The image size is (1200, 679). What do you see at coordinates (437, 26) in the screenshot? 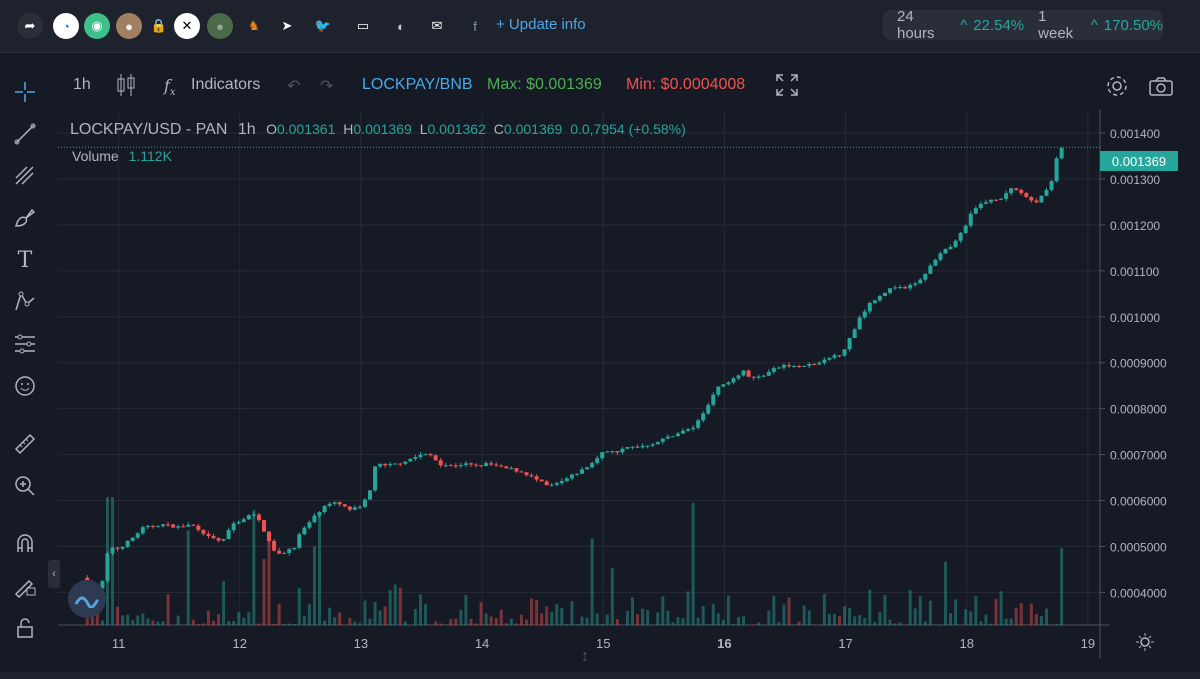
I see `email-icon: ✉` at bounding box center [437, 26].